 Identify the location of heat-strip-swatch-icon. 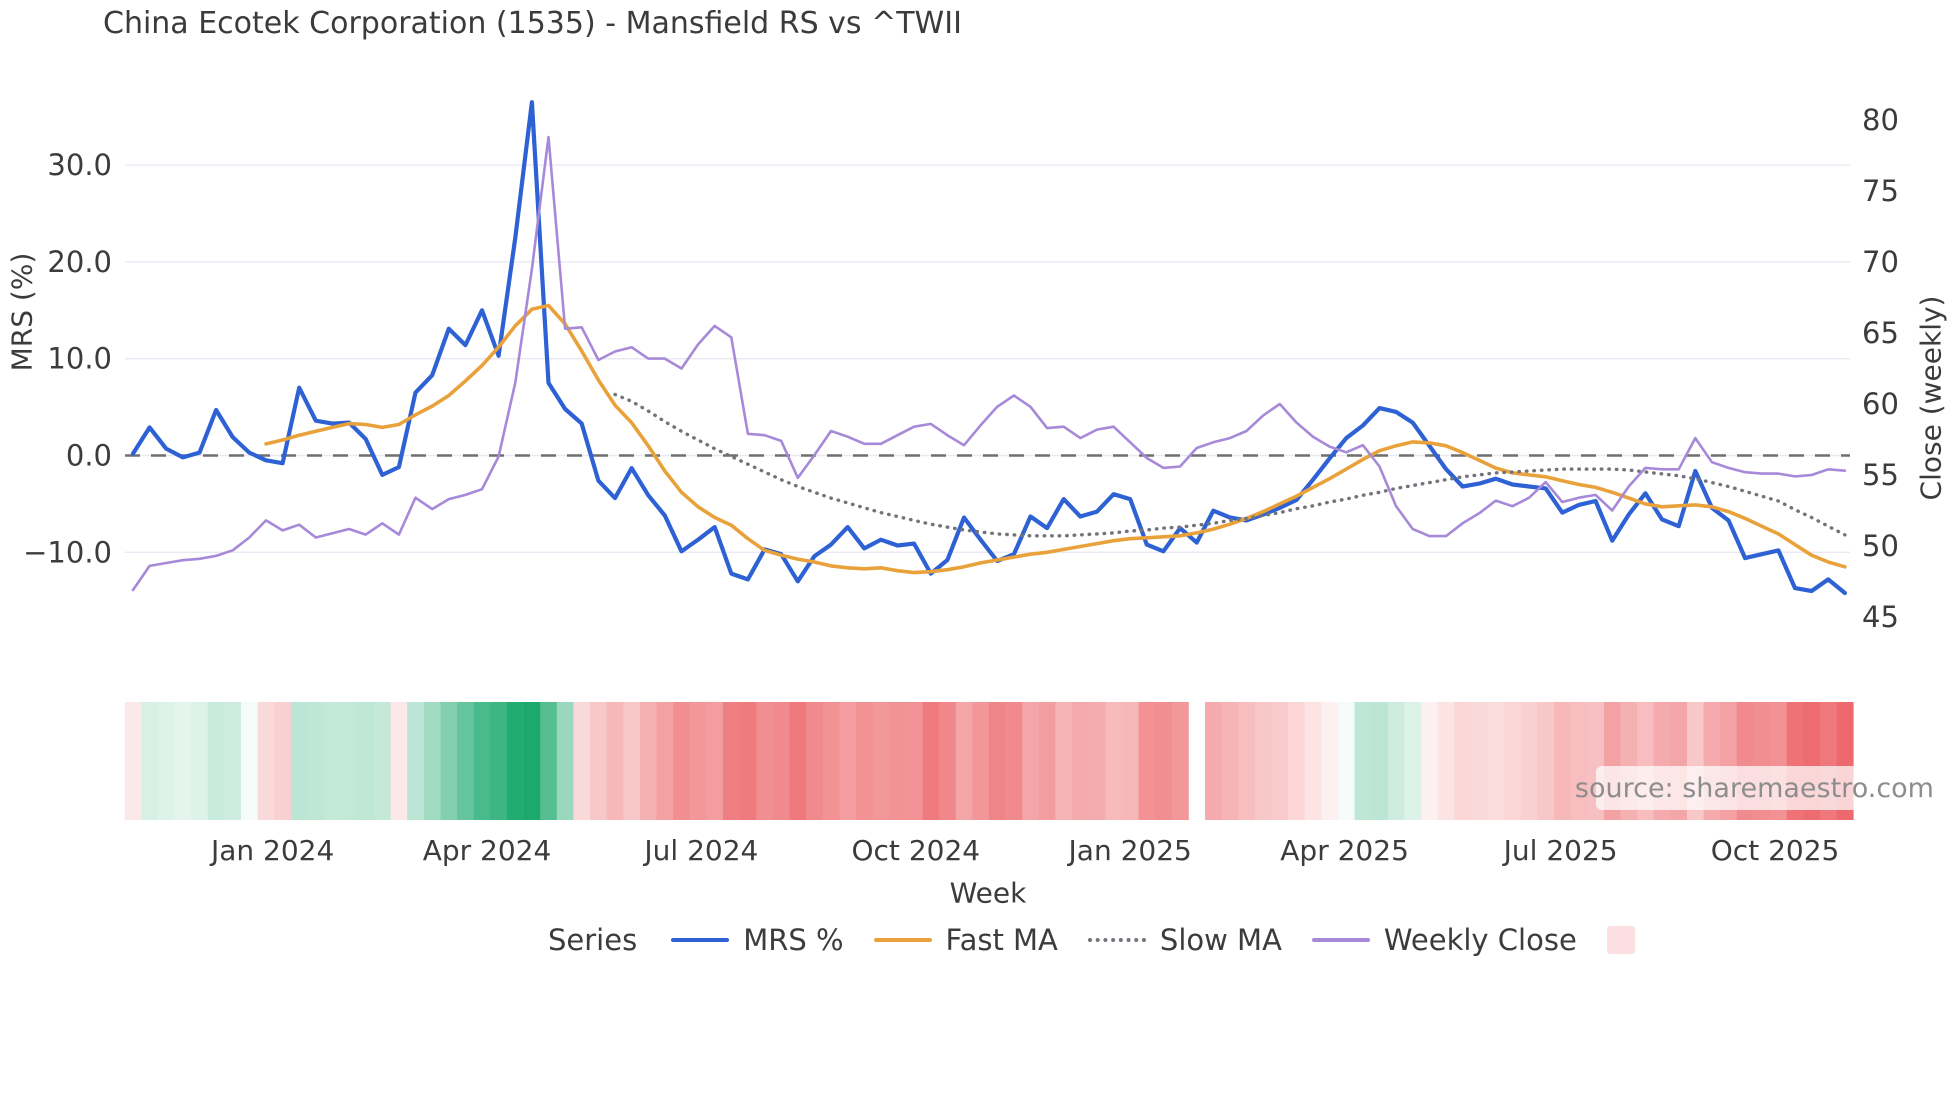
(1620, 940).